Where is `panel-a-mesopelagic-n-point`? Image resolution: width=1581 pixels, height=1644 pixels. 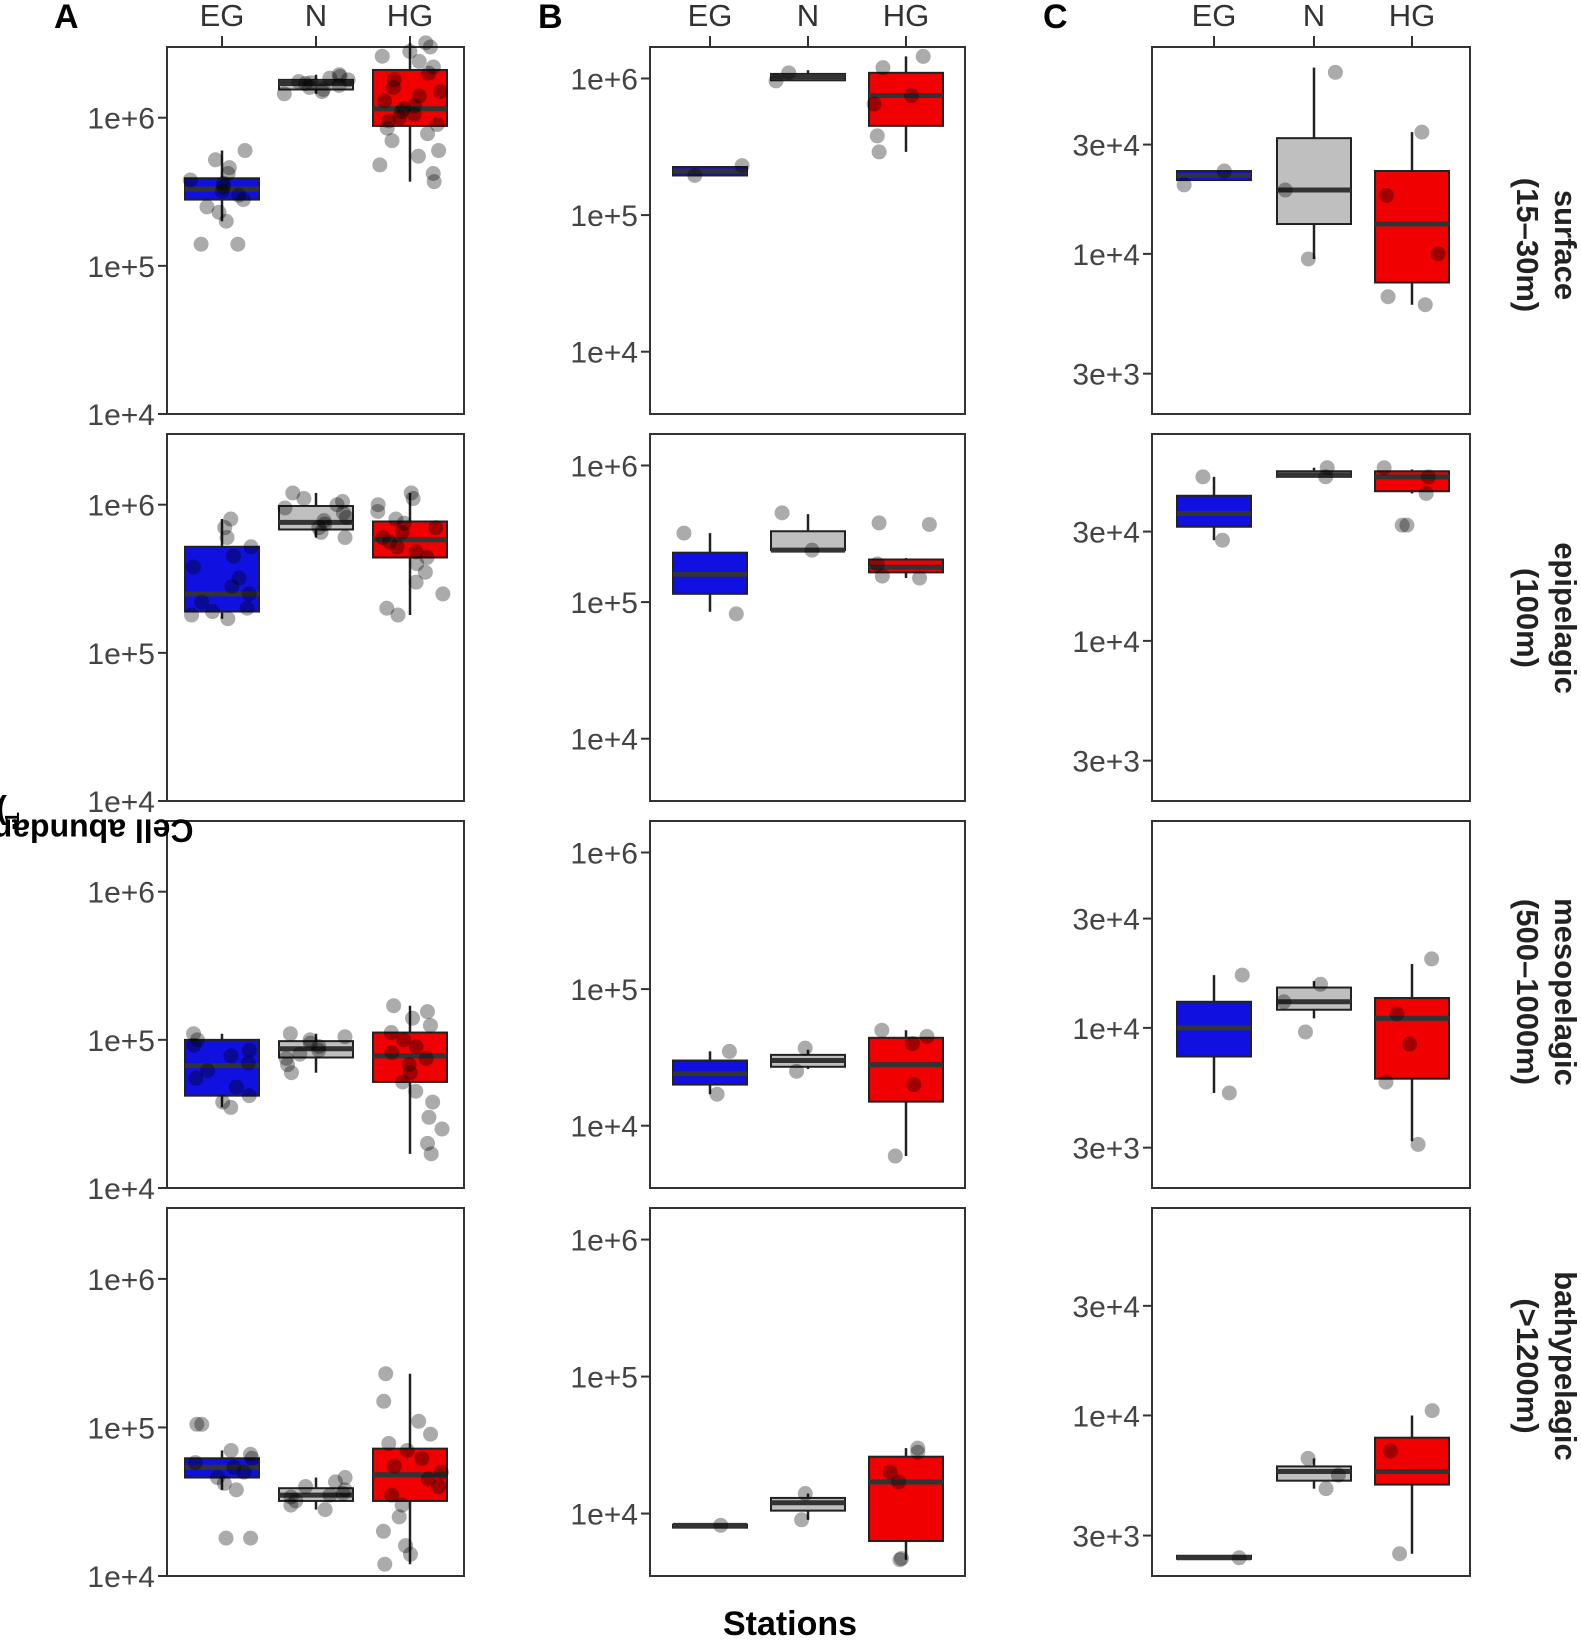
panel-a-mesopelagic-n-point is located at coordinates (319, 1050).